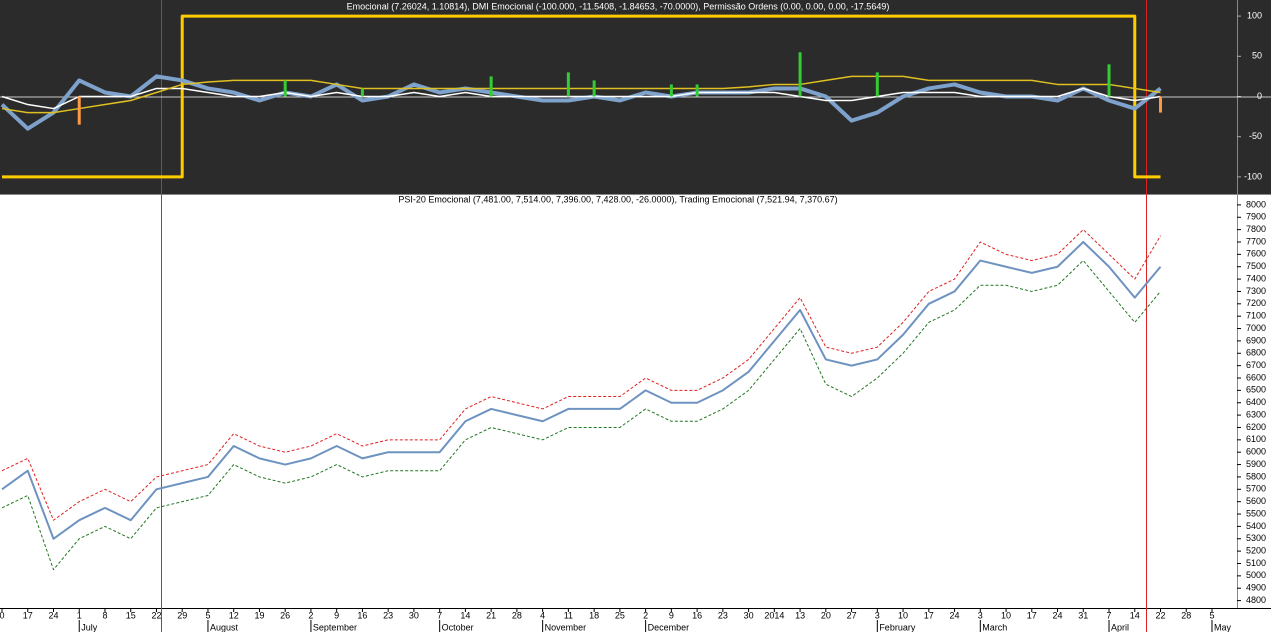 The width and height of the screenshot is (1271, 632). I want to click on y-tick-label: 6800, so click(1256, 353).